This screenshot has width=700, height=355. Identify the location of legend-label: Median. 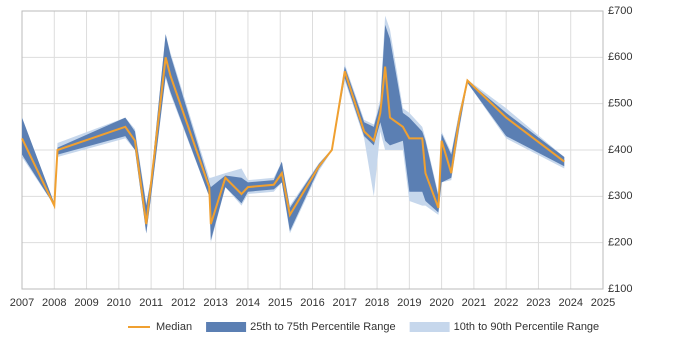
(174, 327).